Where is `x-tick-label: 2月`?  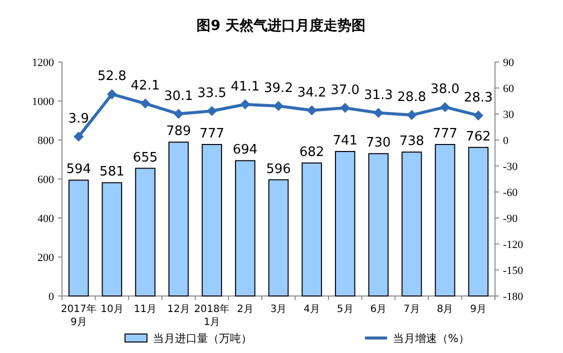 x-tick-label: 2月 is located at coordinates (245, 309).